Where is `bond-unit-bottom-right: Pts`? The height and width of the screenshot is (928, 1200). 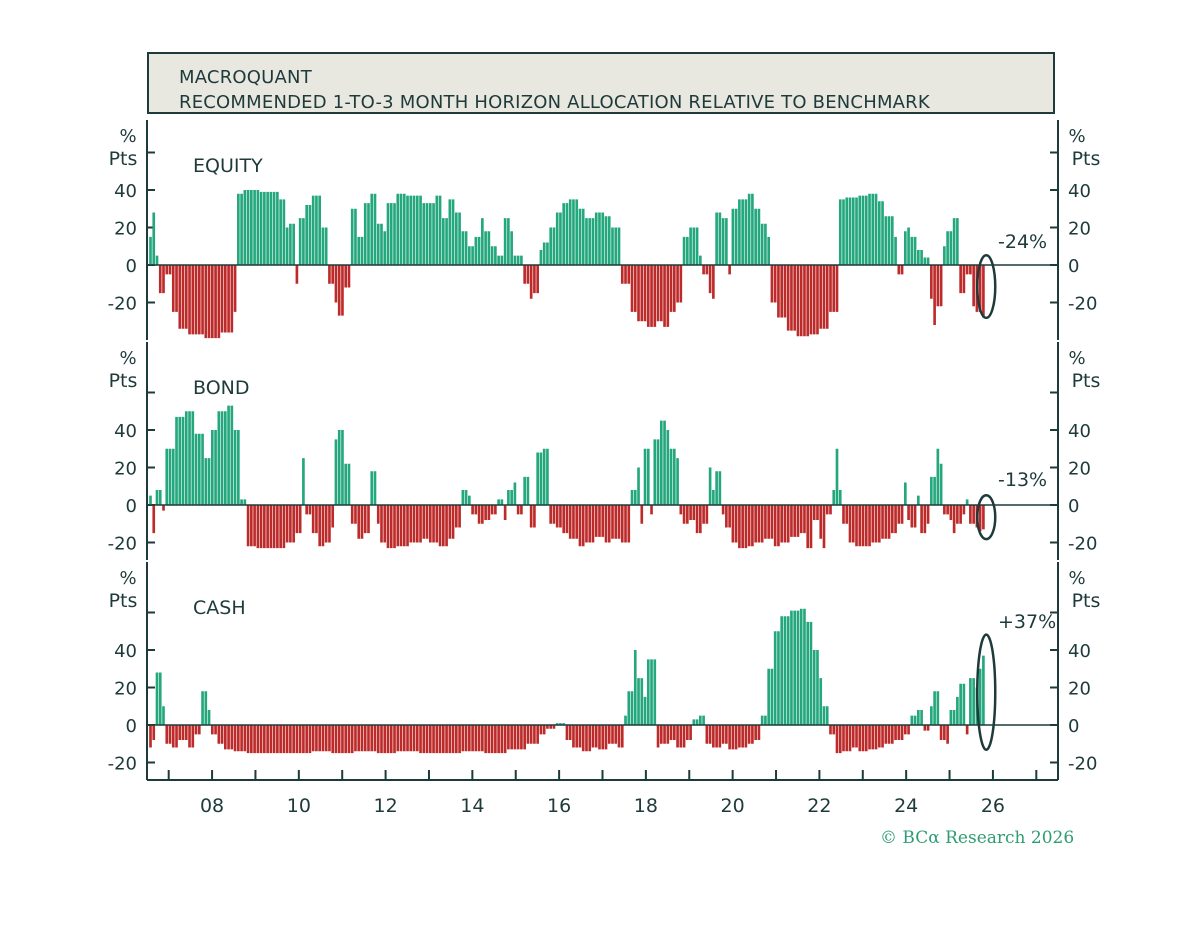 bond-unit-bottom-right: Pts is located at coordinates (1086, 381).